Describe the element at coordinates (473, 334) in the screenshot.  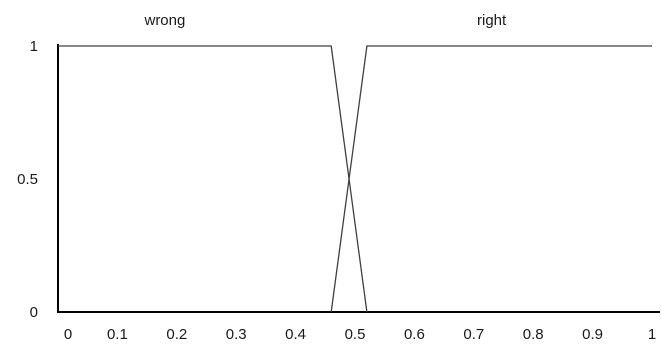
I see `x-tick-label: 0.7` at that location.